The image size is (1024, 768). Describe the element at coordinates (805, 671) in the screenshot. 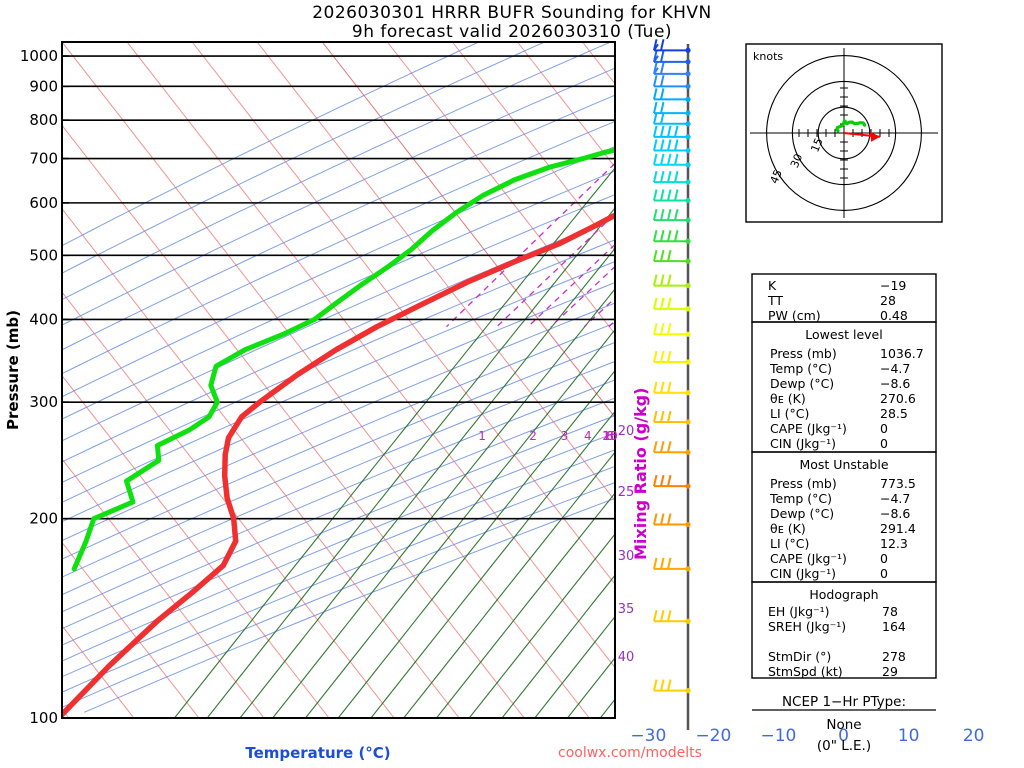

I see `index-label: StmSpd (kt)` at that location.